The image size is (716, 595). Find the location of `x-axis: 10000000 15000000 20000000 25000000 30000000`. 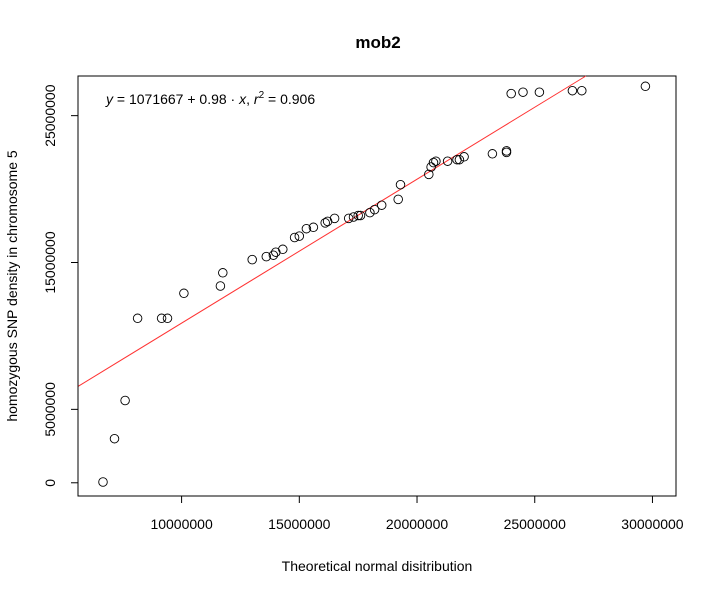

x-axis: 10000000 15000000 20000000 25000000 30000000 is located at coordinates (417, 513).